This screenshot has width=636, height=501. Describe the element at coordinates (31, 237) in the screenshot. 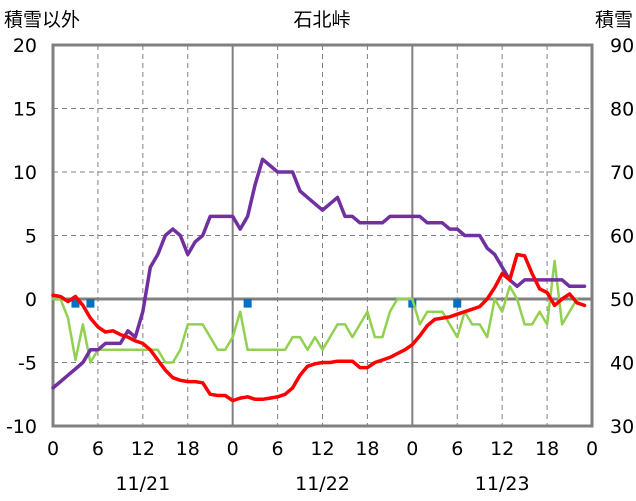

I see `left-tick-label: 5` at that location.